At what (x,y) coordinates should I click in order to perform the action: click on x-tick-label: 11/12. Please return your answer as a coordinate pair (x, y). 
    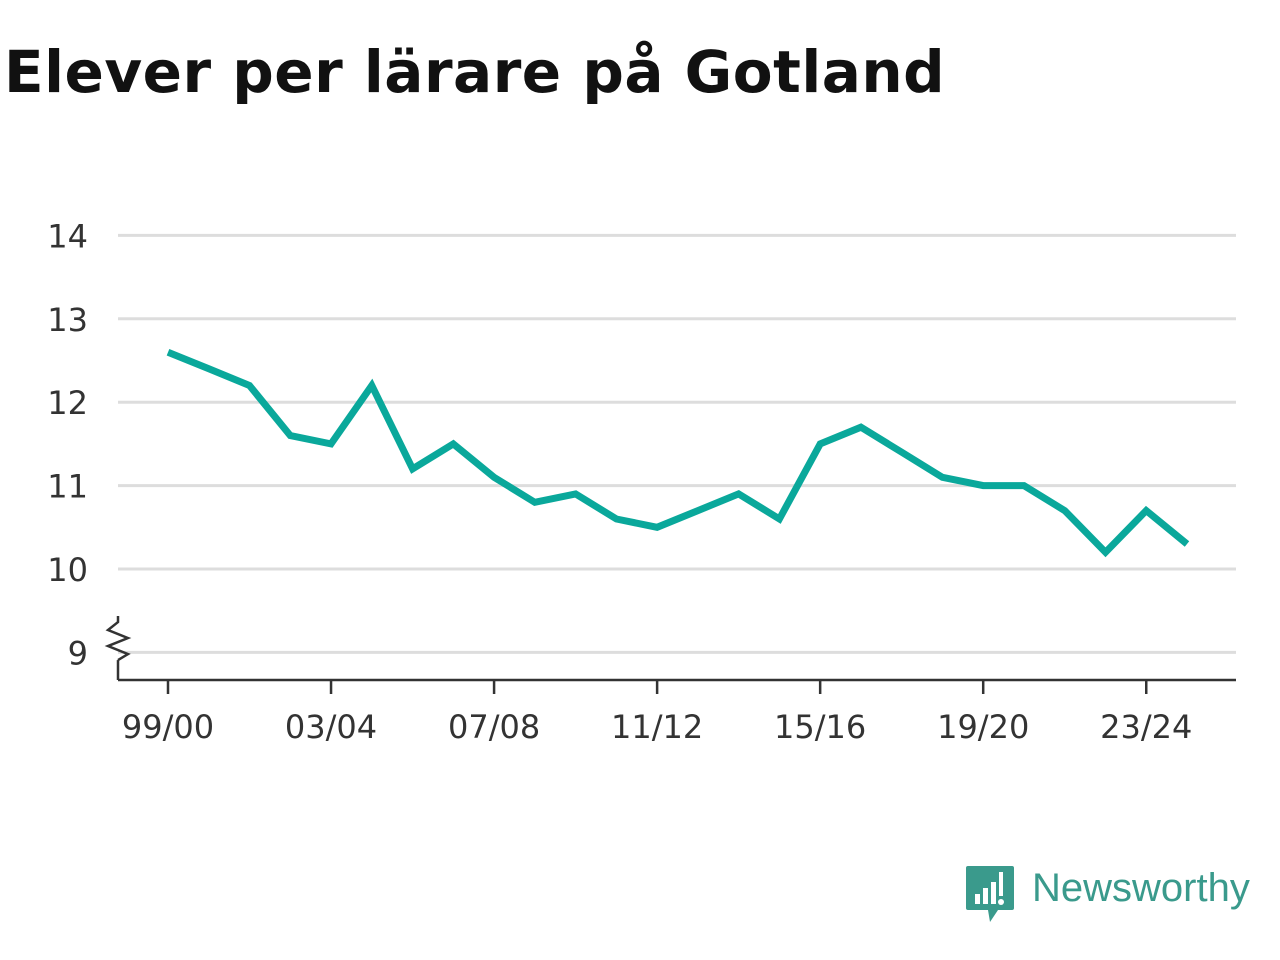
    Looking at the image, I should click on (657, 727).